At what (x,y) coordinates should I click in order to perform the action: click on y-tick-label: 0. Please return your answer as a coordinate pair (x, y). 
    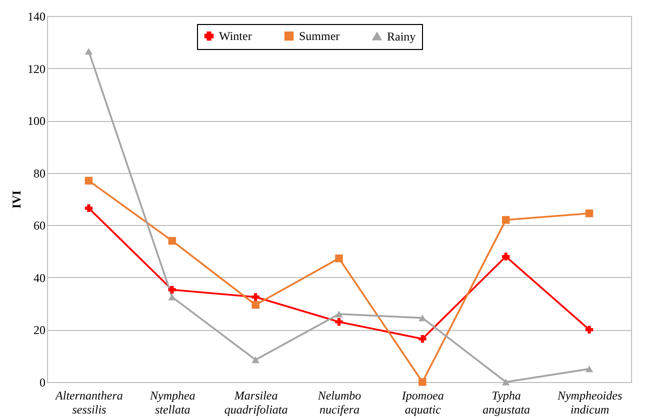
    Looking at the image, I should click on (43, 383).